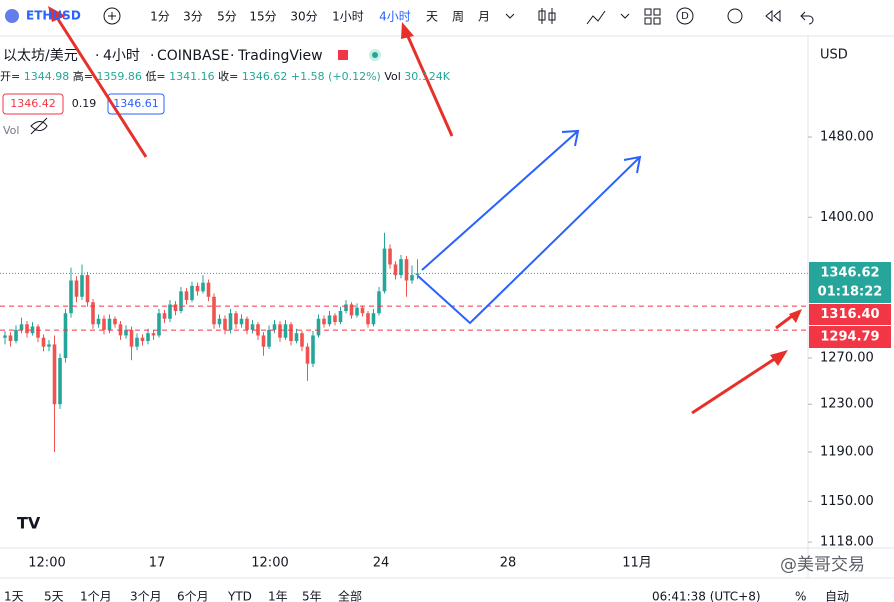 The width and height of the screenshot is (894, 602). Describe the element at coordinates (54, 596) in the screenshot. I see `range-button: 5天` at that location.